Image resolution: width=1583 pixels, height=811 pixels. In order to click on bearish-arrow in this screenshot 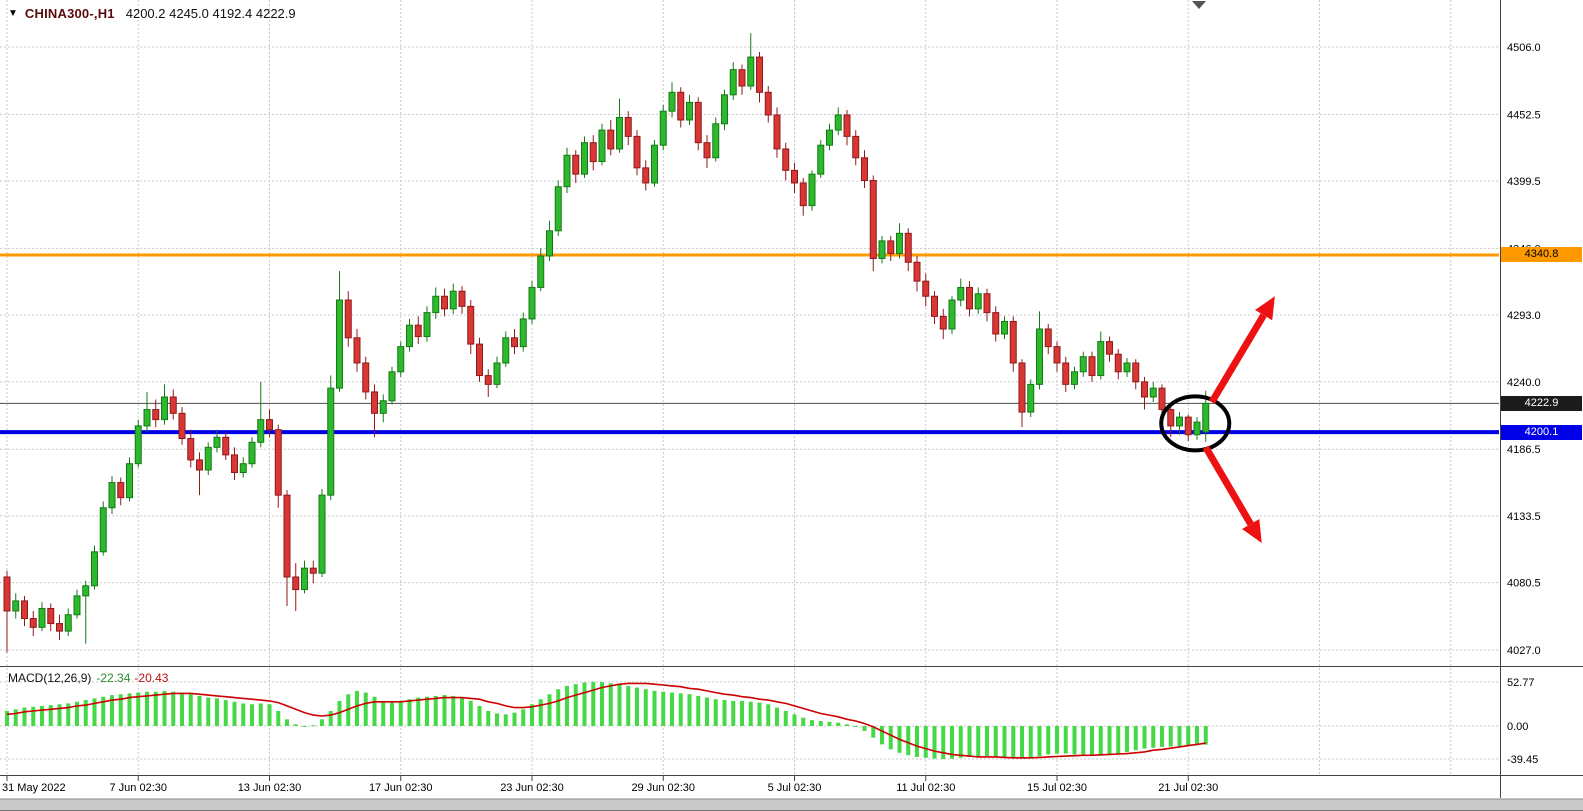, I will do `click(1232, 494)`.